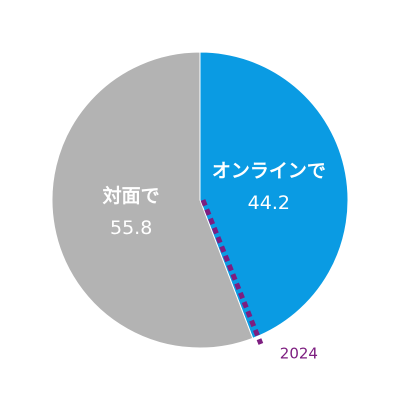 Image resolution: width=400 pixels, height=400 pixels. Describe the element at coordinates (269, 171) in the screenshot. I see `slice-name: オンラインで` at that location.